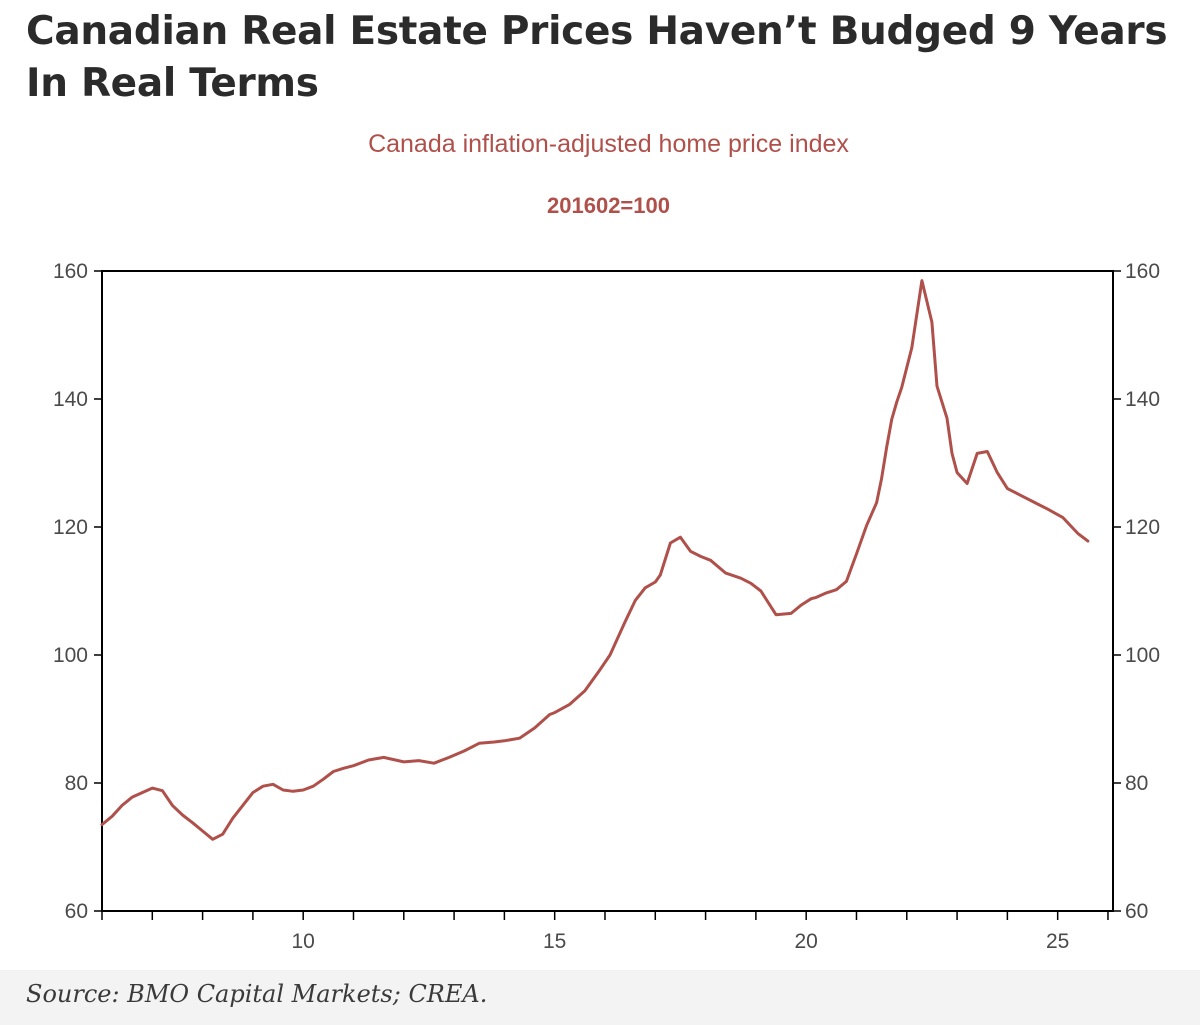 The image size is (1200, 1025). Describe the element at coordinates (70, 655) in the screenshot. I see `y-tick-label-left: 100` at that location.